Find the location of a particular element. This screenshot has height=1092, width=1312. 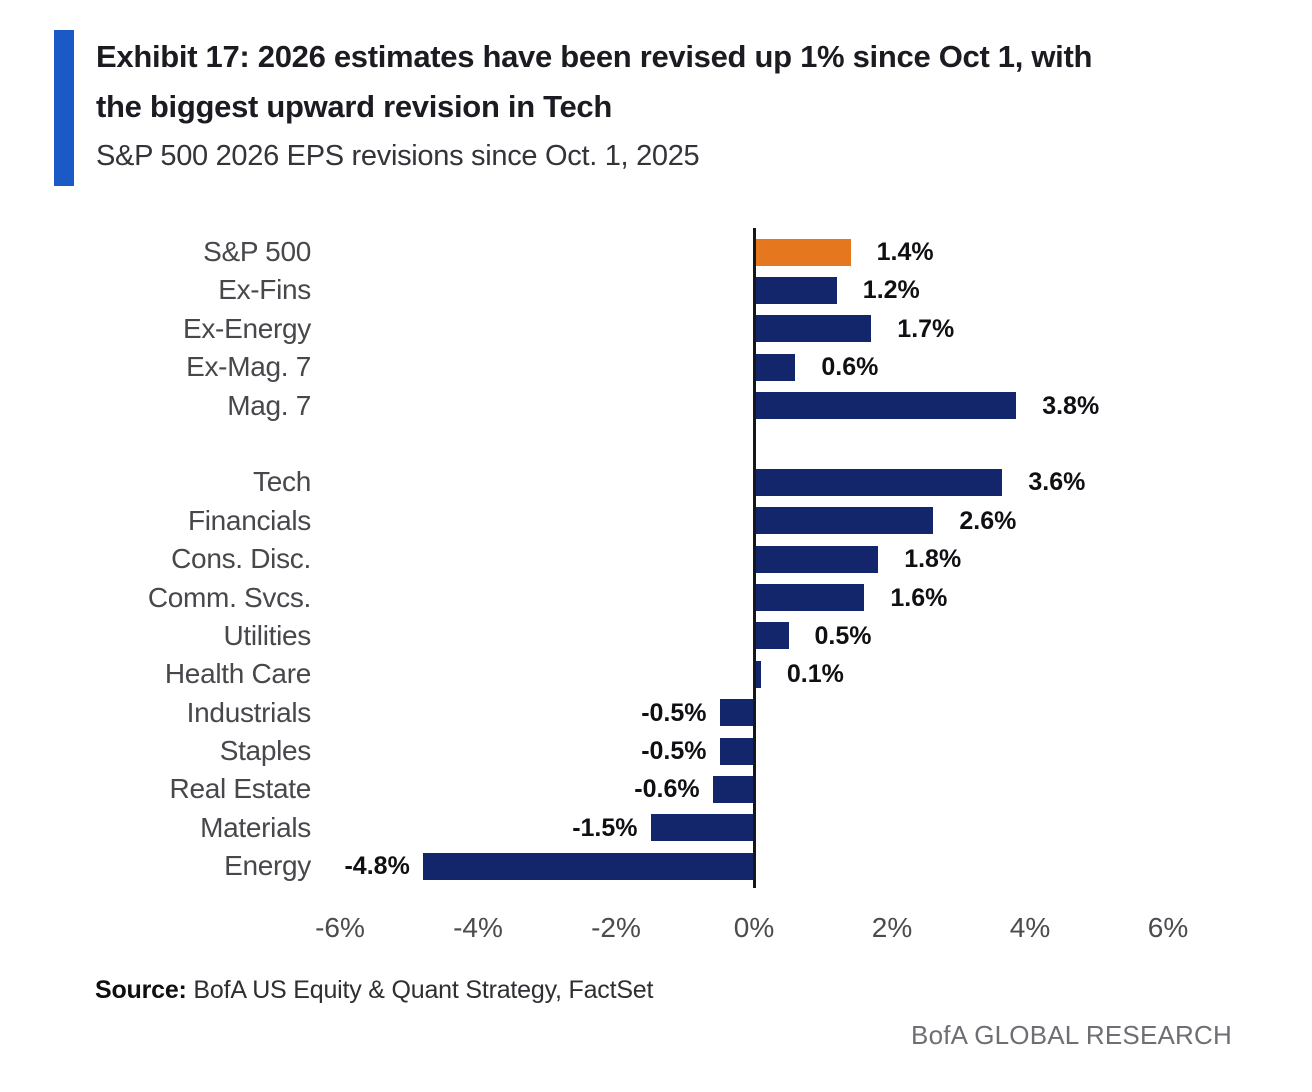

row-plot: 1.2% is located at coordinates (811, 290).